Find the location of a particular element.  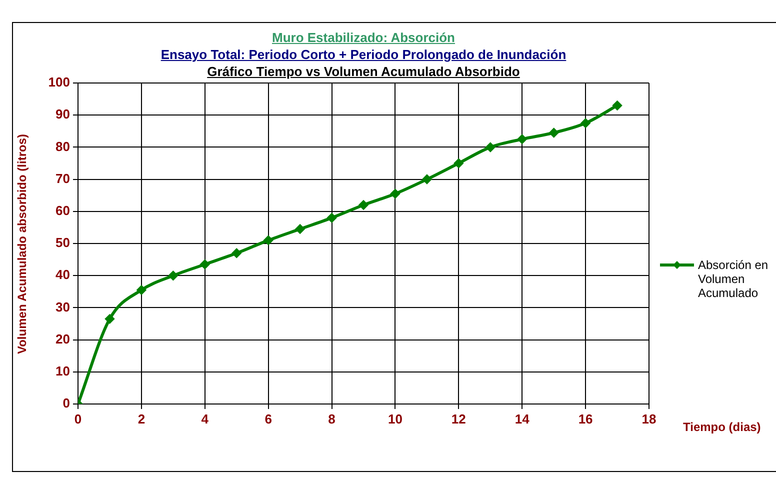

y-tick-label: 90 is located at coordinates (63, 114).